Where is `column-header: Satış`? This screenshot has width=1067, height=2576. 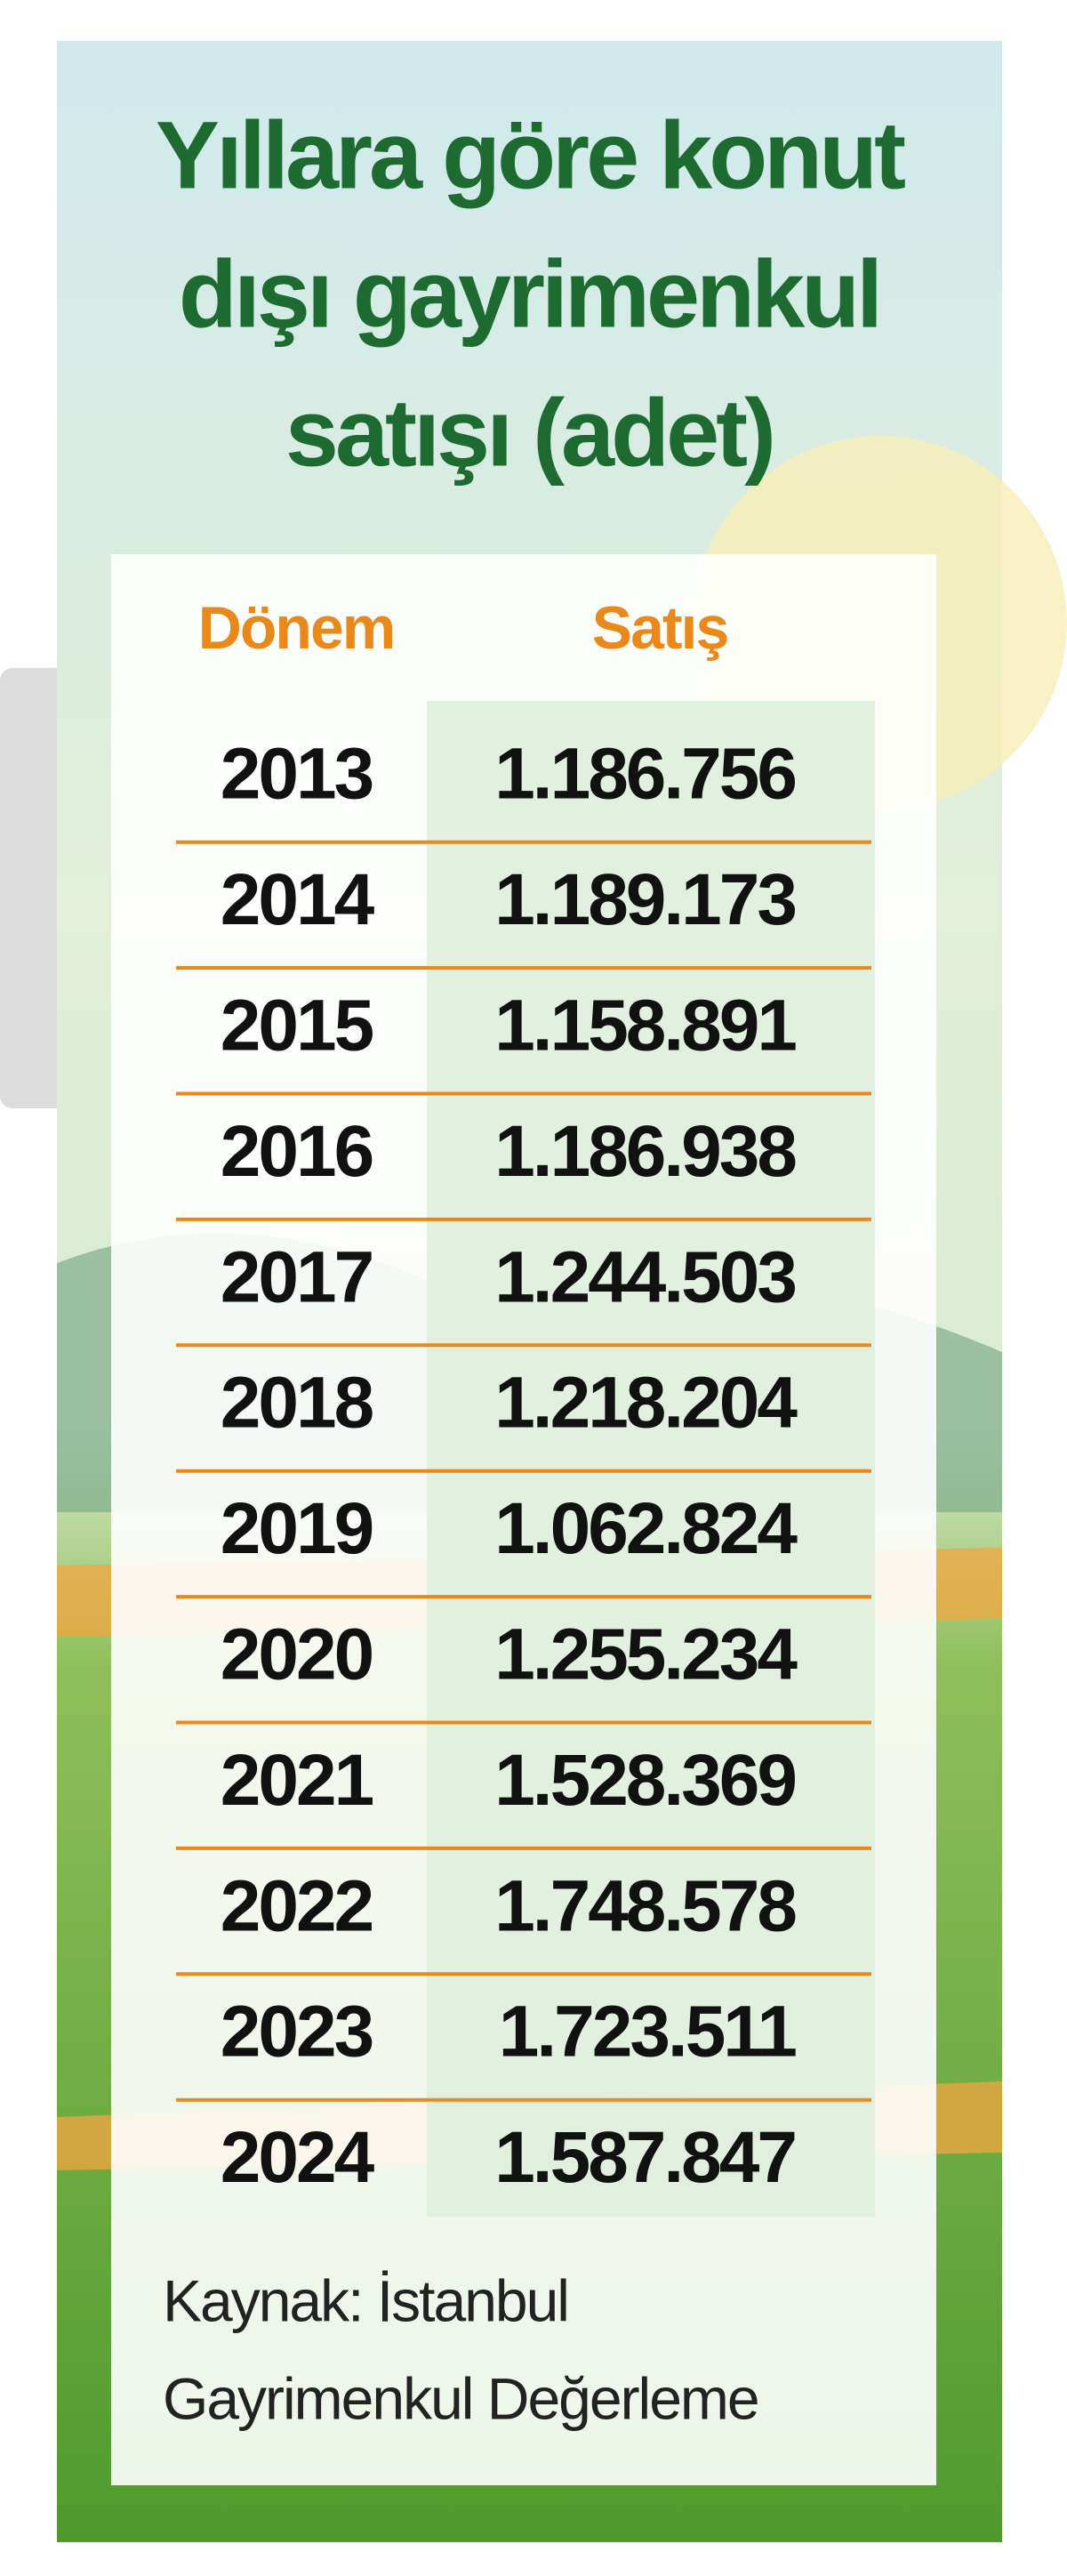
column-header: Satış is located at coordinates (660, 628).